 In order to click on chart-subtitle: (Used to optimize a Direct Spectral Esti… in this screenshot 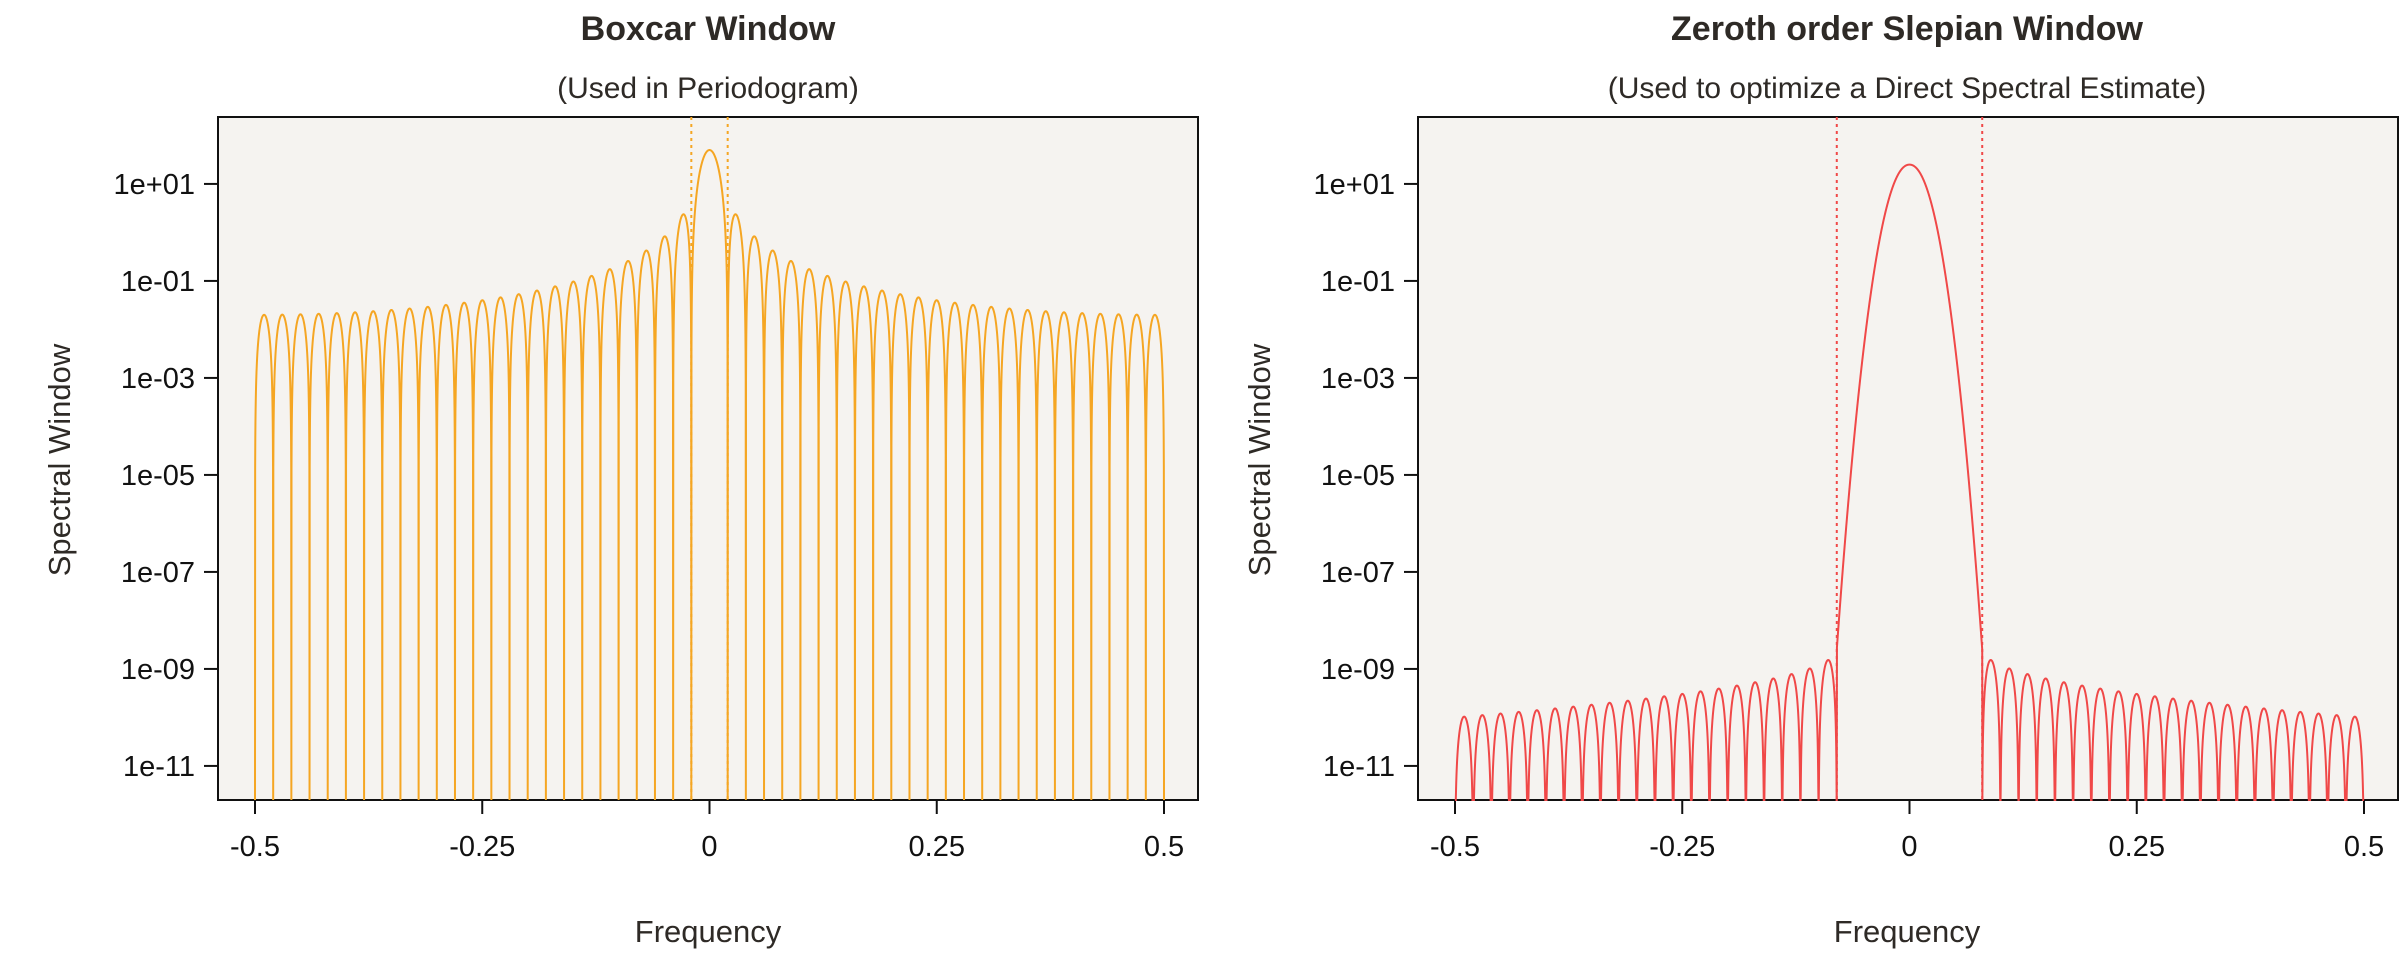, I will do `click(1907, 88)`.